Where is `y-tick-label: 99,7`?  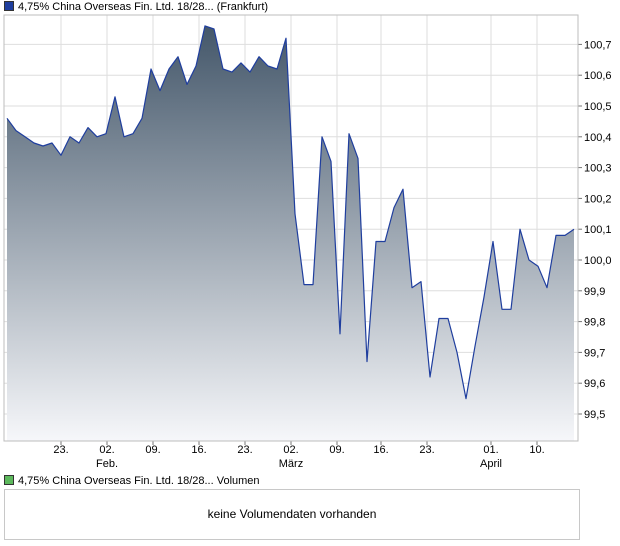
y-tick-label: 99,7 is located at coordinates (594, 353).